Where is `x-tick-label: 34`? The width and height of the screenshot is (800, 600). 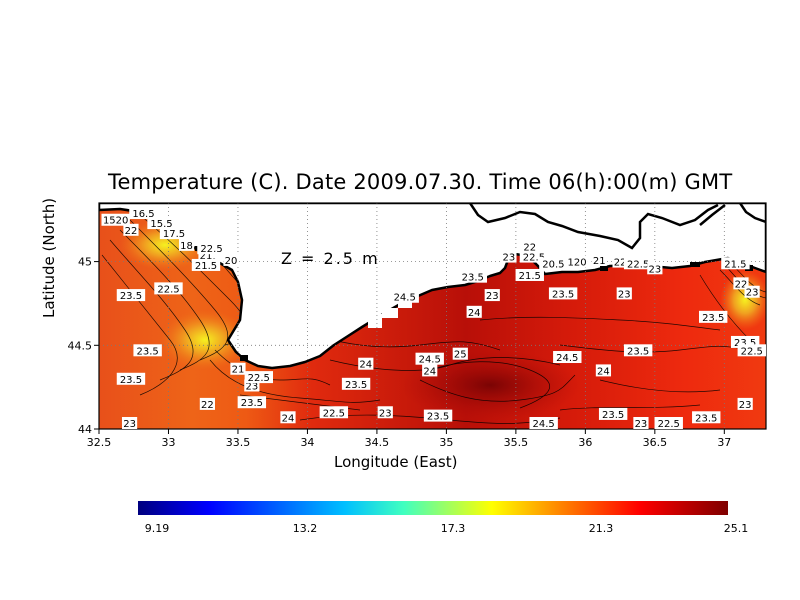 x-tick-label: 34 is located at coordinates (307, 442).